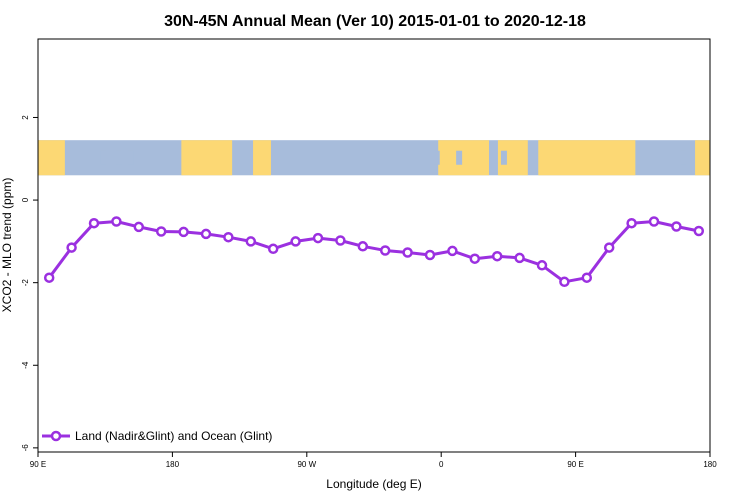  Describe the element at coordinates (373, 460) in the screenshot. I see `x-axis: 90 E 180 90 W 0 90 E 180` at that location.